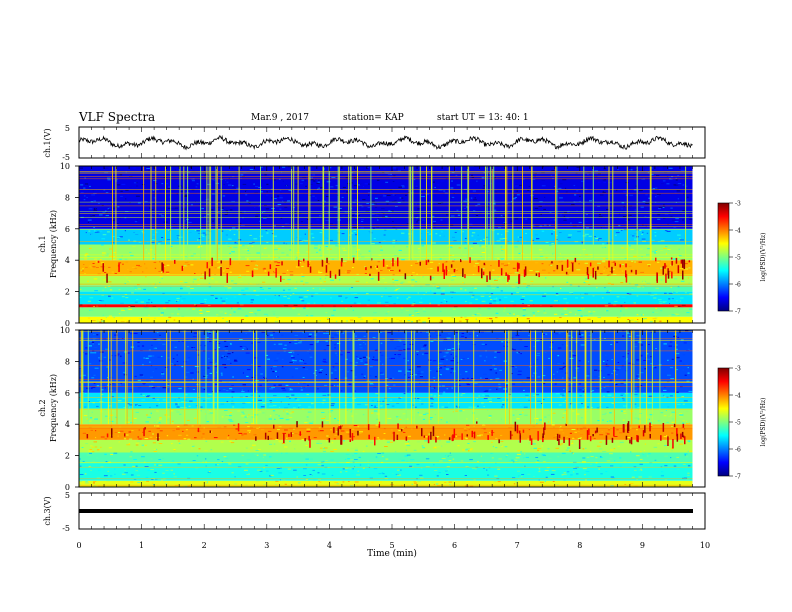  What do you see at coordinates (67, 197) in the screenshot?
I see `y-tick-label: 8` at bounding box center [67, 197].